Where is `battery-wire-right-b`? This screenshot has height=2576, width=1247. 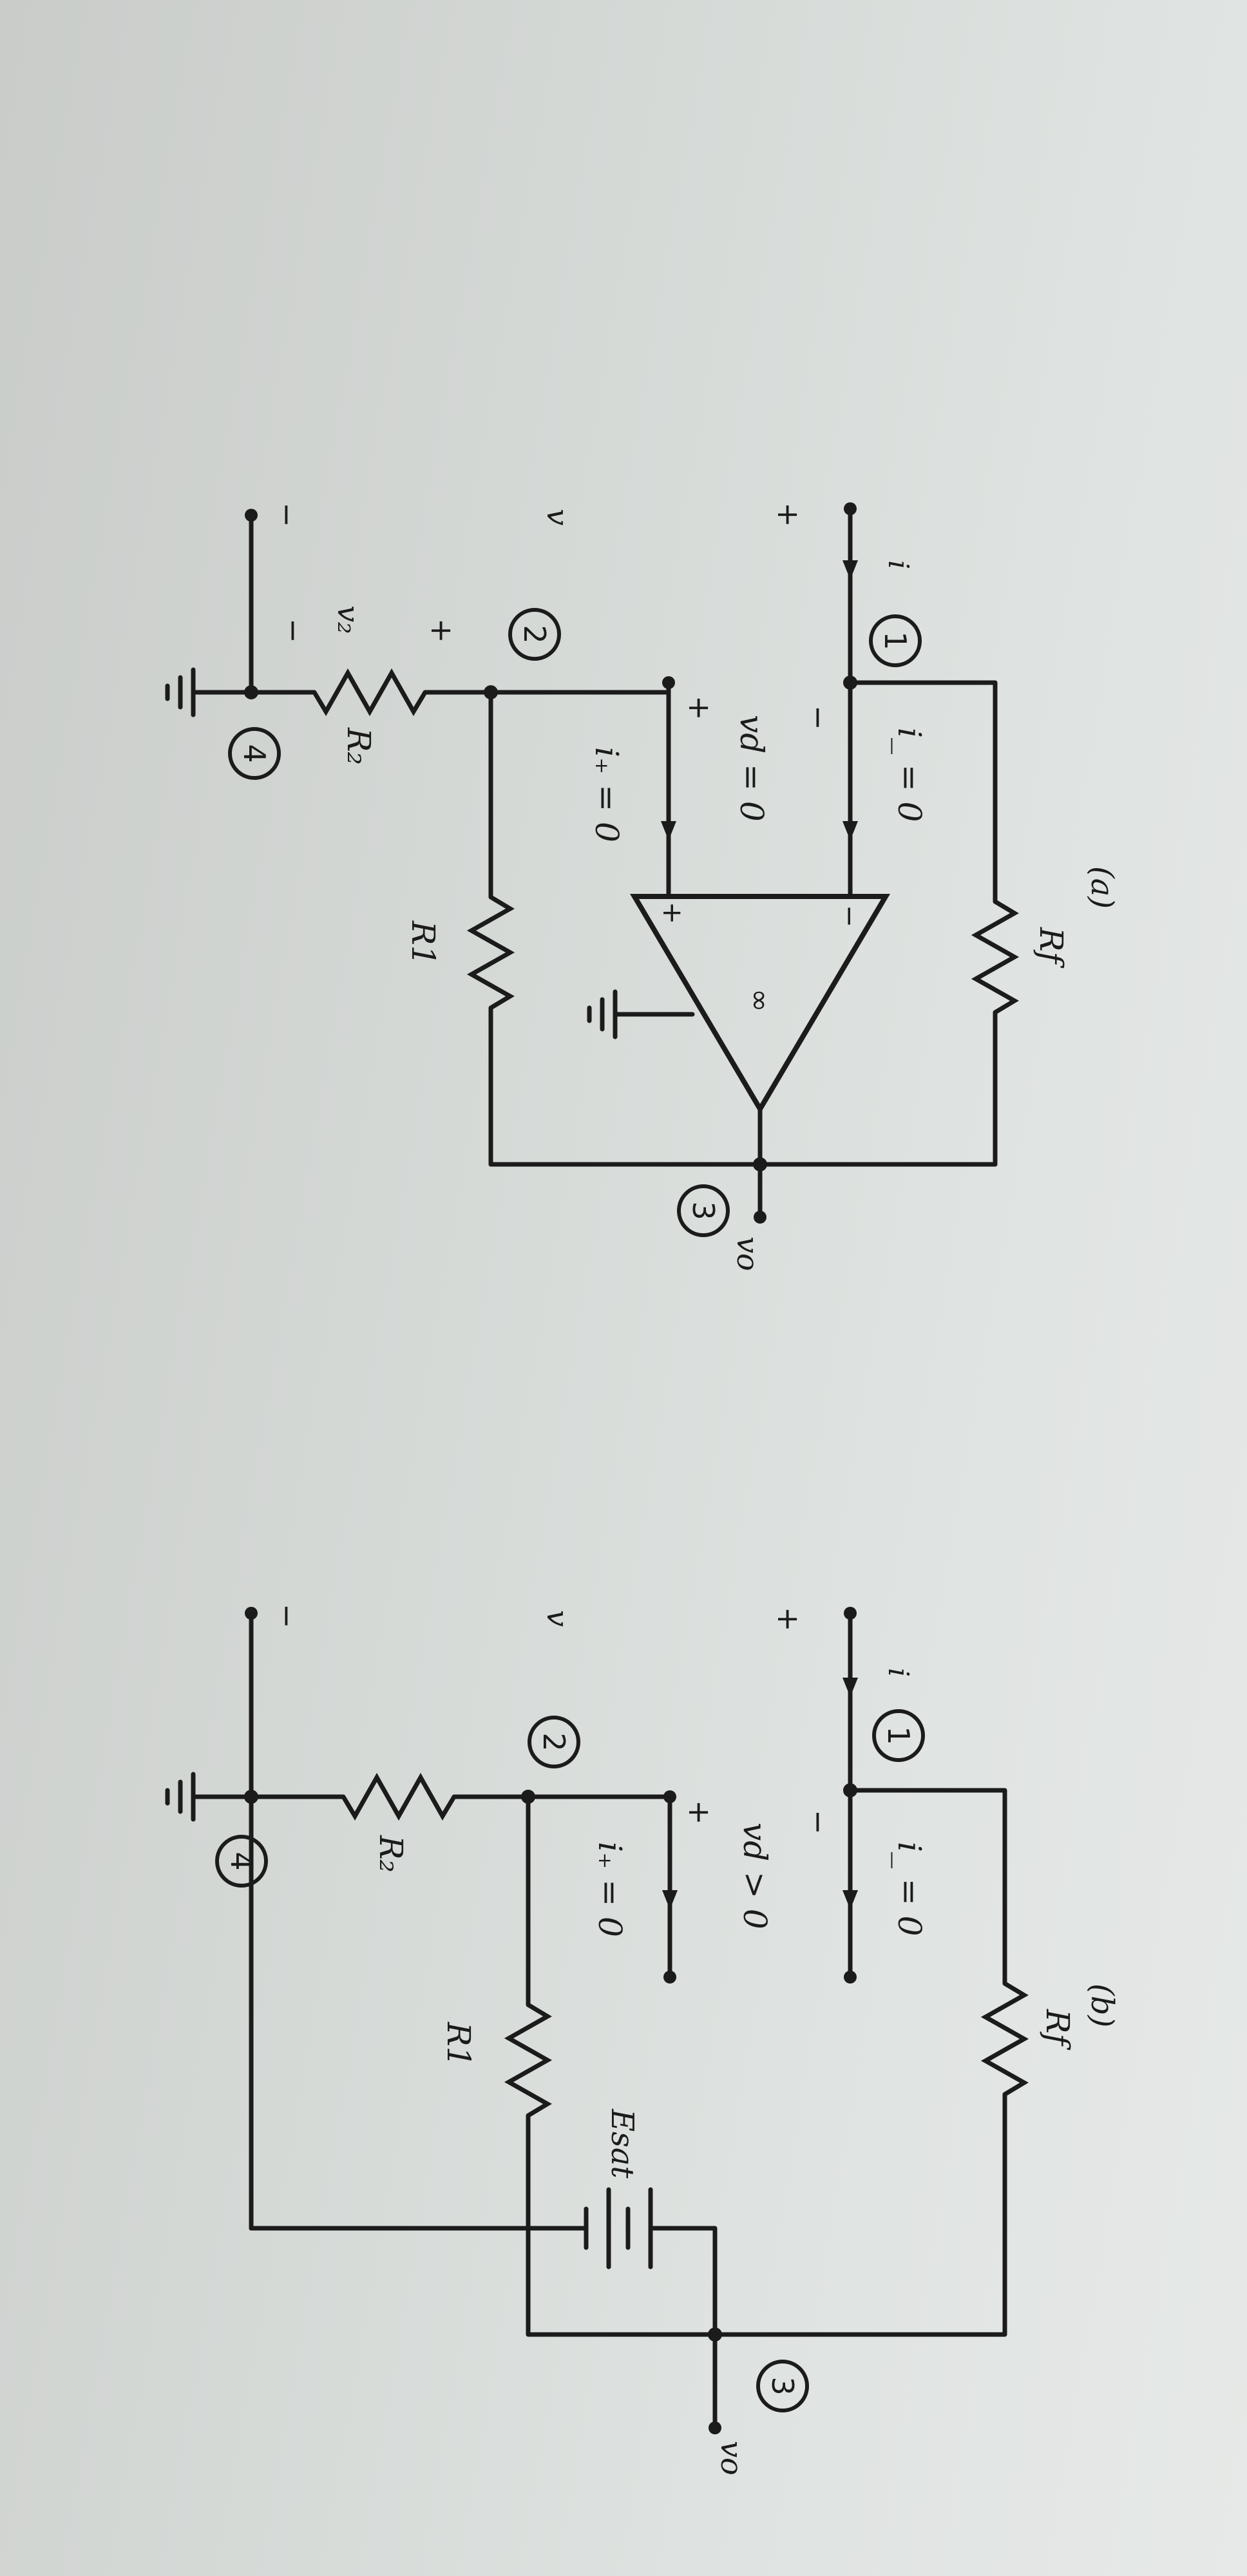 battery-wire-right-b is located at coordinates (683, 2281).